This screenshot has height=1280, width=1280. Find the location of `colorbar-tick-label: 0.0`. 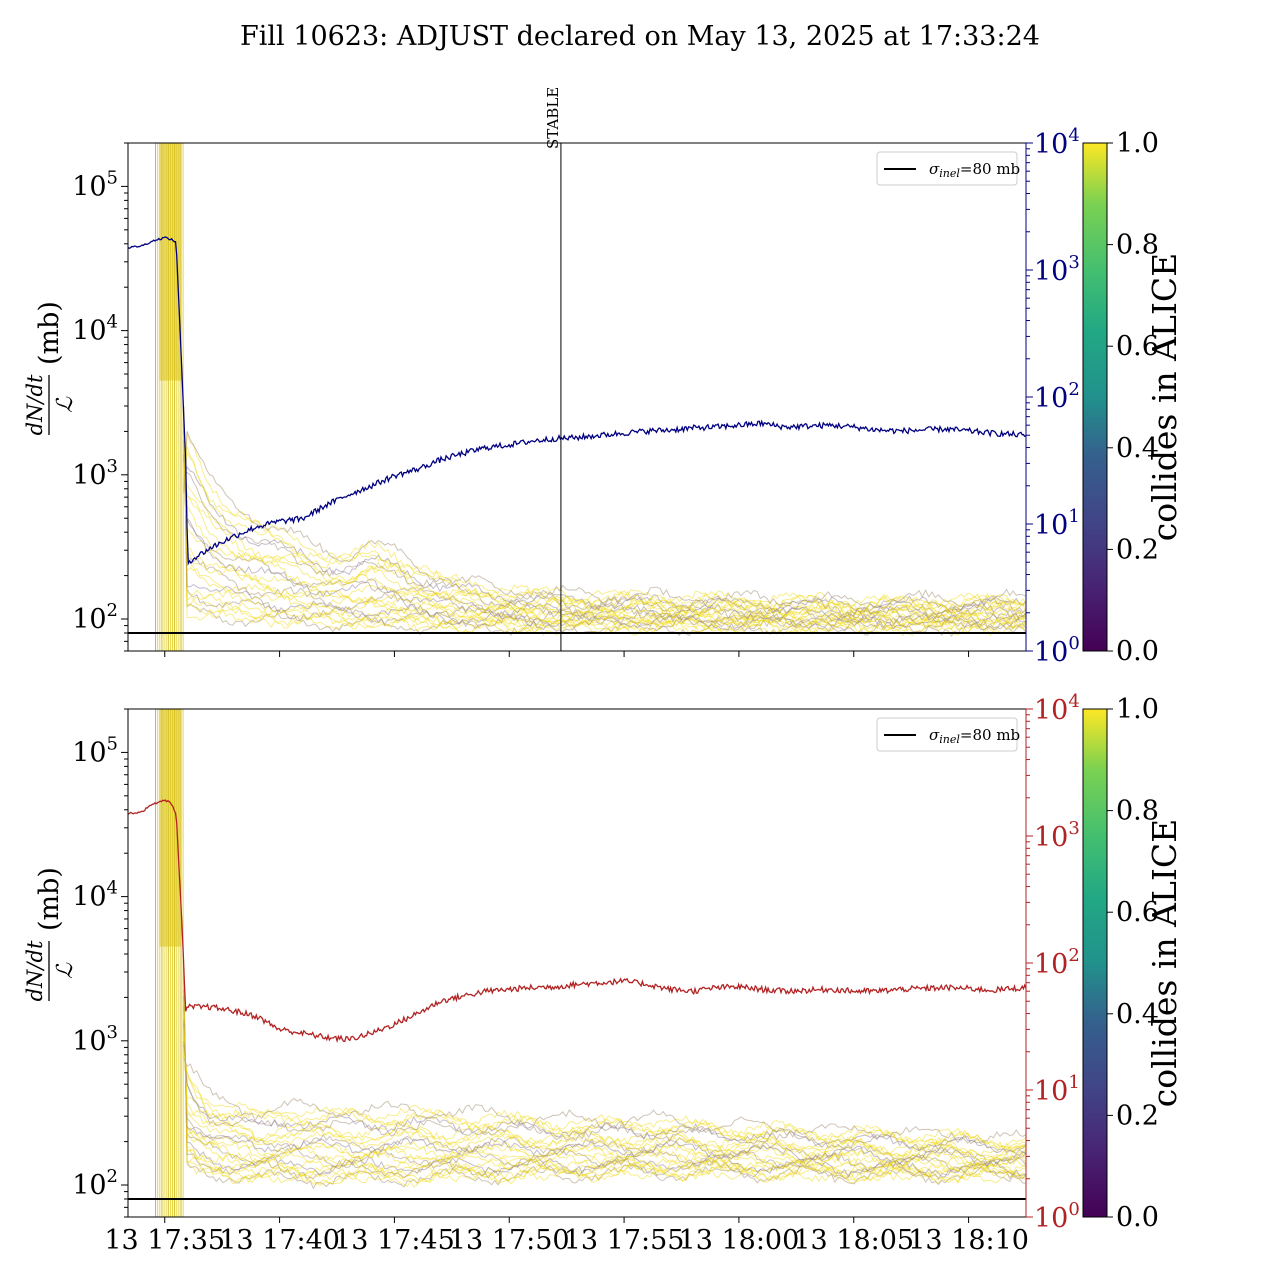

colorbar-tick-label: 0.0 is located at coordinates (1137, 1217).